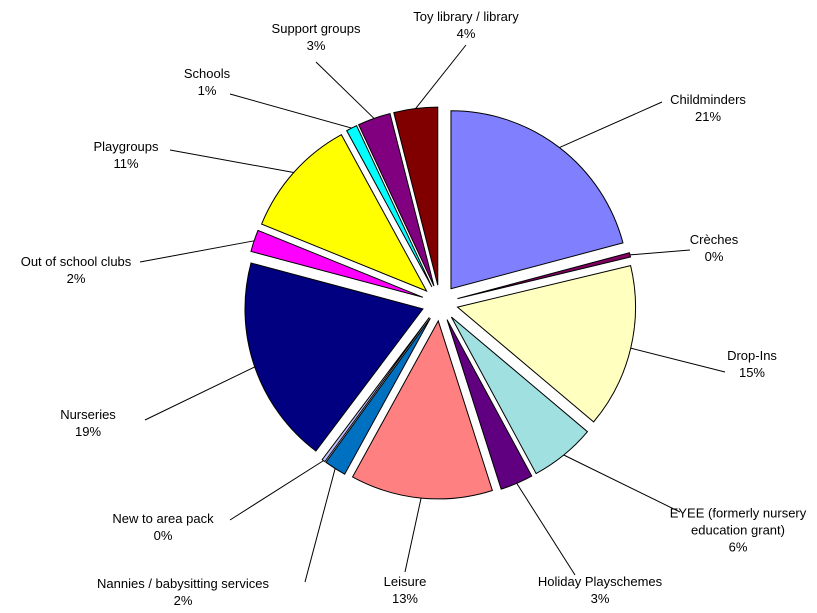 Image resolution: width=817 pixels, height=613 pixels. What do you see at coordinates (708, 108) in the screenshot?
I see `slice-label: Childminders 21%` at bounding box center [708, 108].